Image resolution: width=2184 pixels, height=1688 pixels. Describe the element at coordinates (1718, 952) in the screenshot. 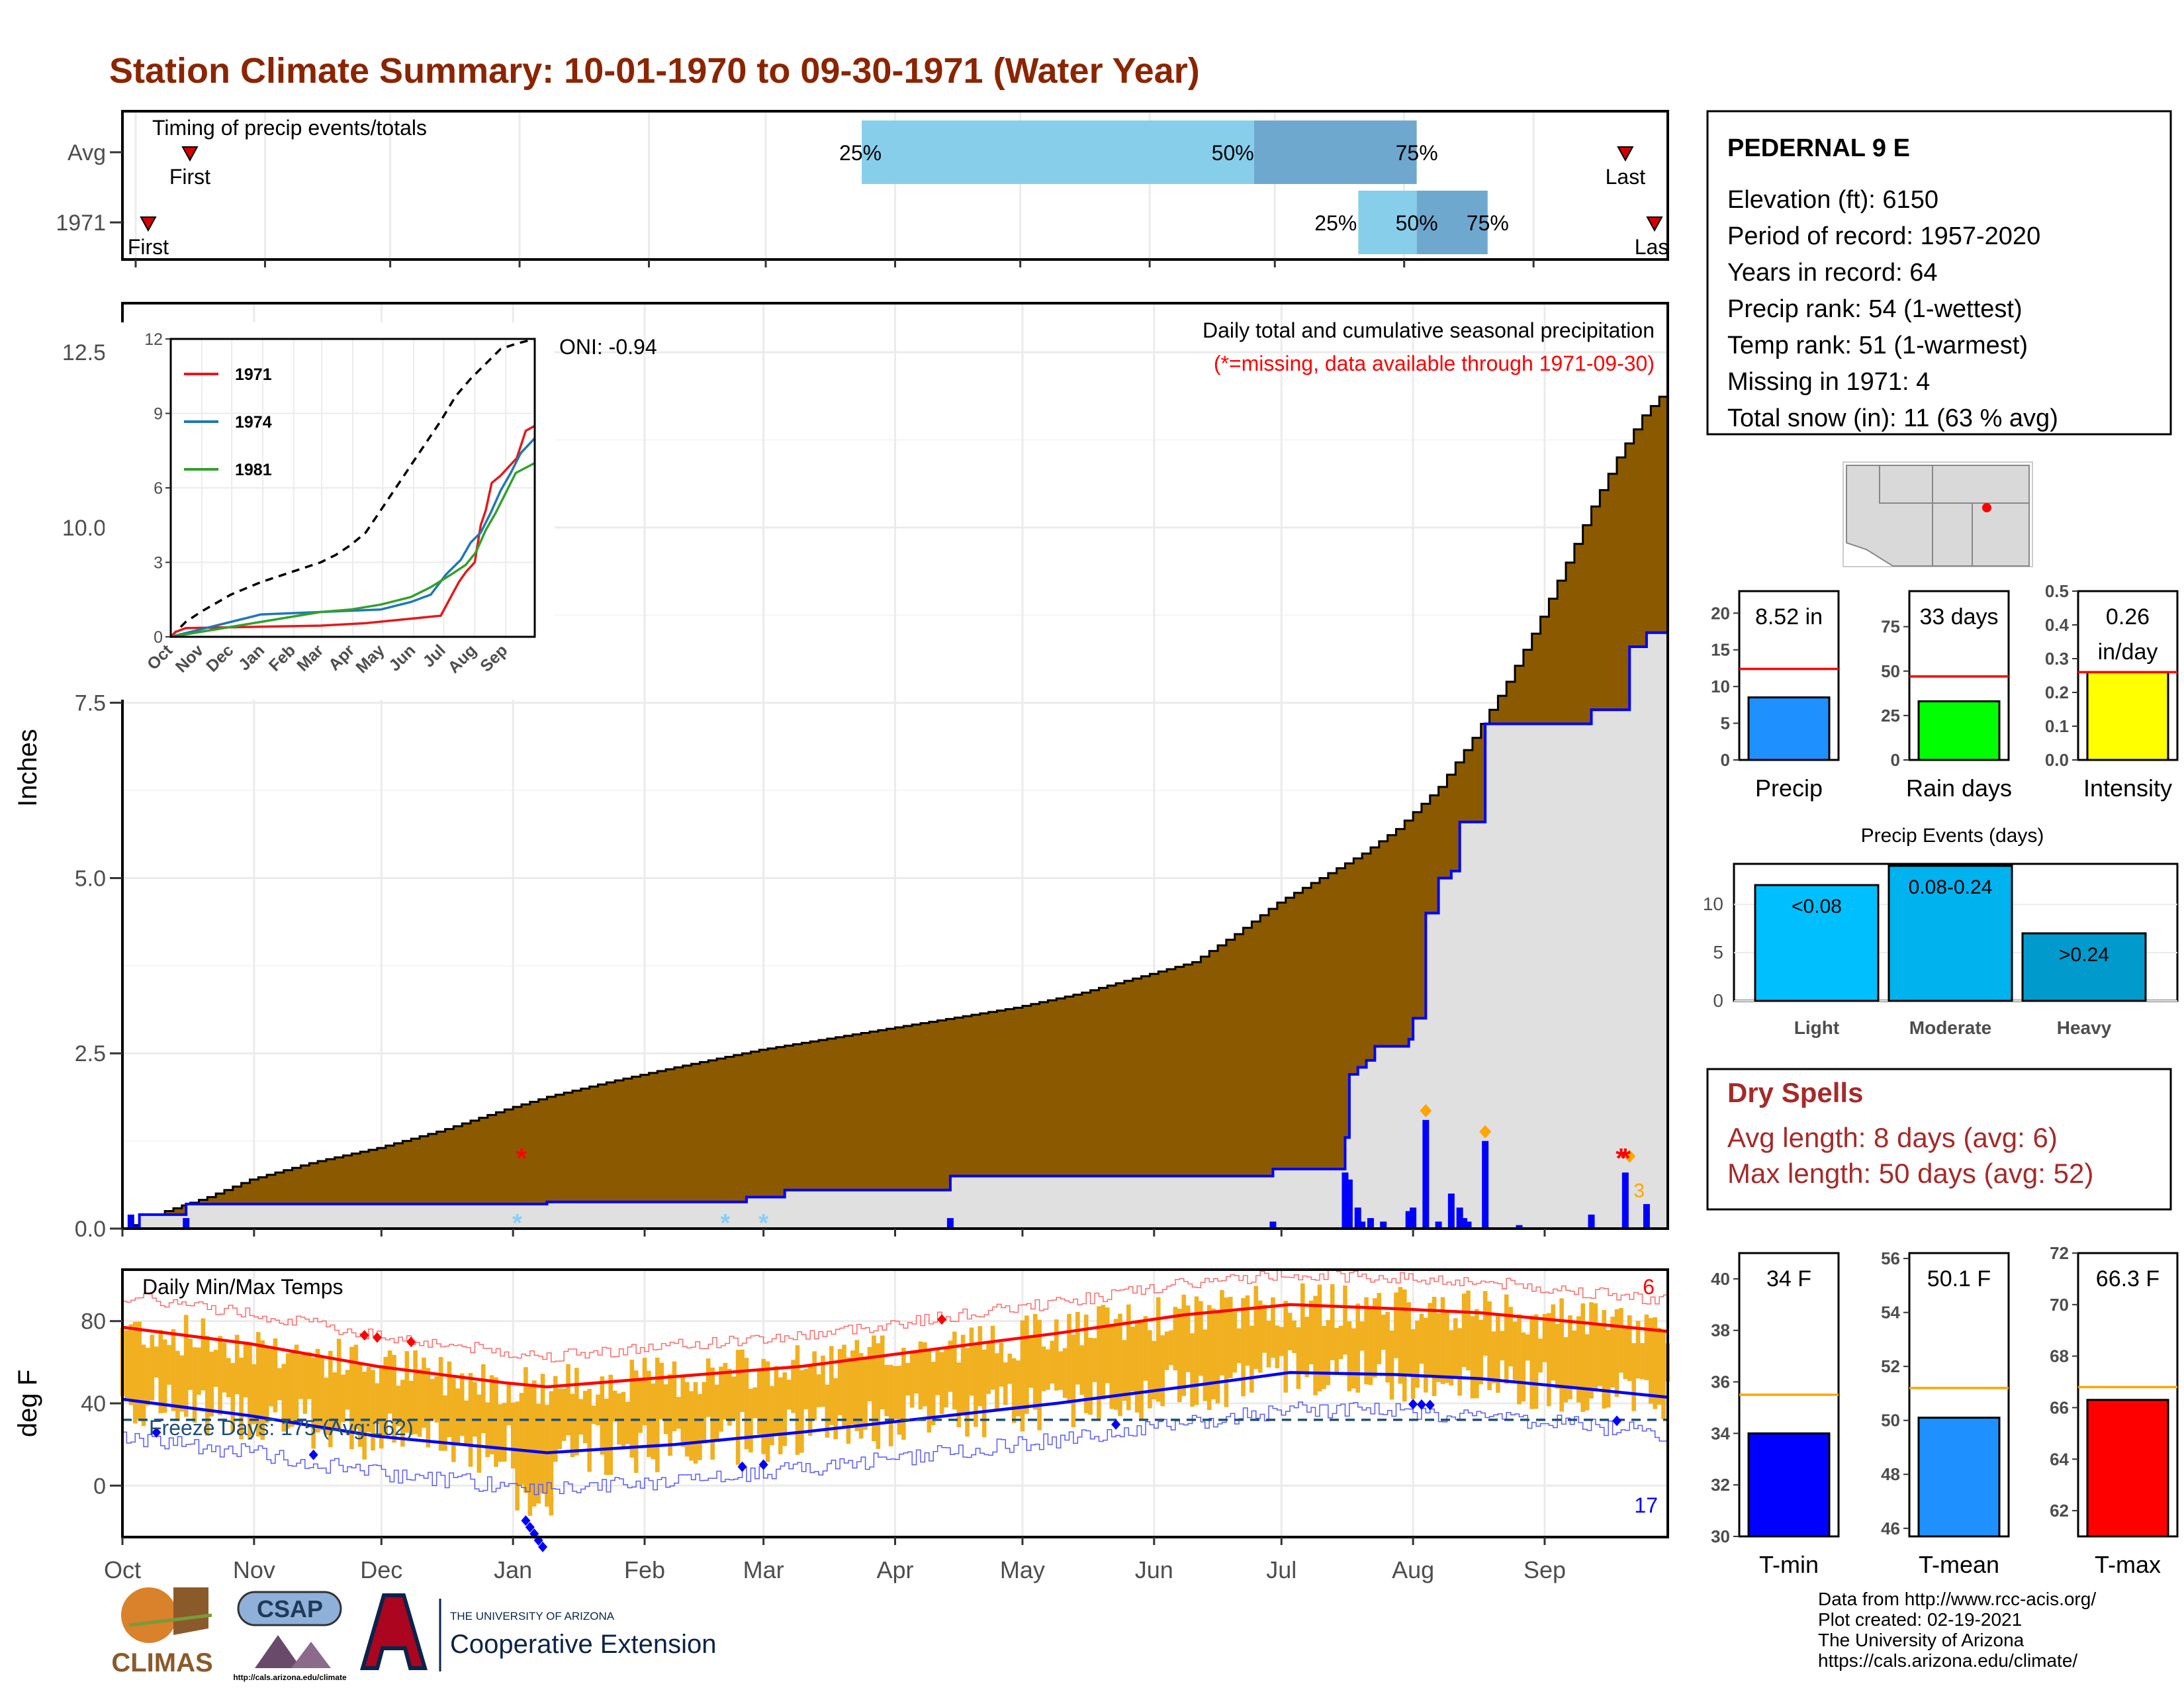

I see `precip-events-tick-label: 5` at that location.